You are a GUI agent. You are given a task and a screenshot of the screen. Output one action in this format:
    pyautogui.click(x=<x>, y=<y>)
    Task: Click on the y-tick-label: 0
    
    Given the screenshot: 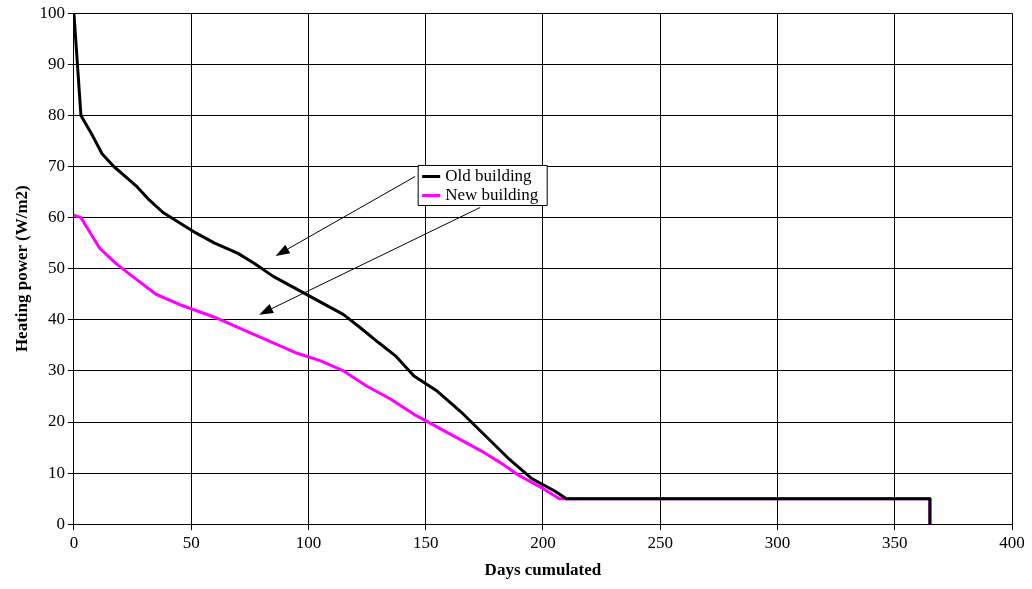 What is the action you would take?
    pyautogui.click(x=60, y=523)
    